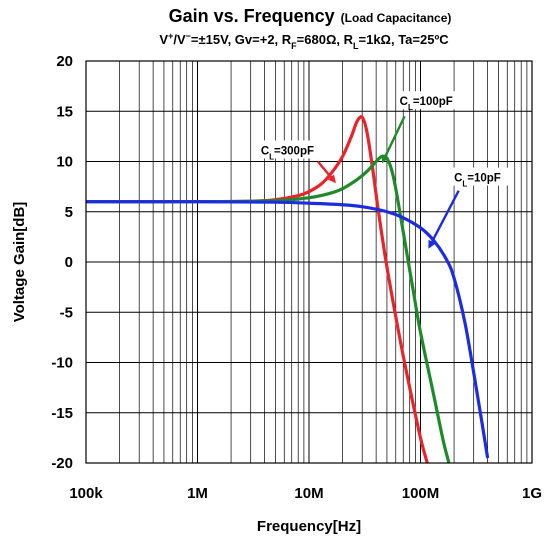 This screenshot has width=544, height=541. I want to click on x-tick-label: 100M, so click(421, 493).